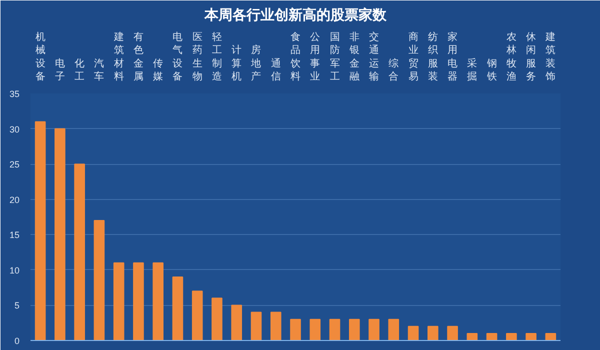 This screenshot has height=350, width=600. What do you see at coordinates (374, 56) in the screenshot?
I see `x-tick-label: 交通运输` at bounding box center [374, 56].